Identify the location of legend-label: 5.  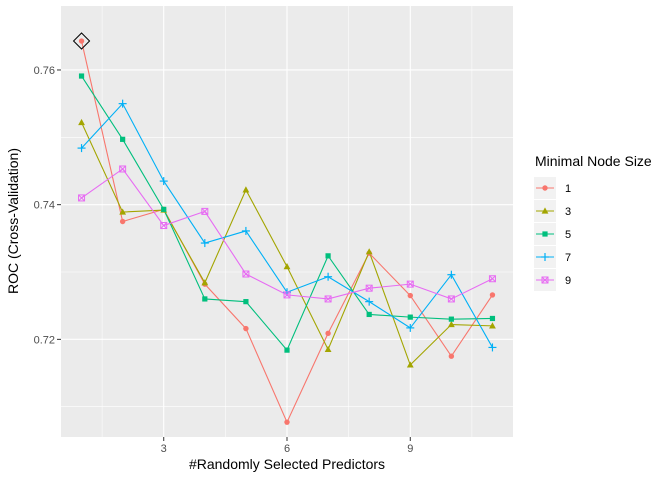
(568, 235).